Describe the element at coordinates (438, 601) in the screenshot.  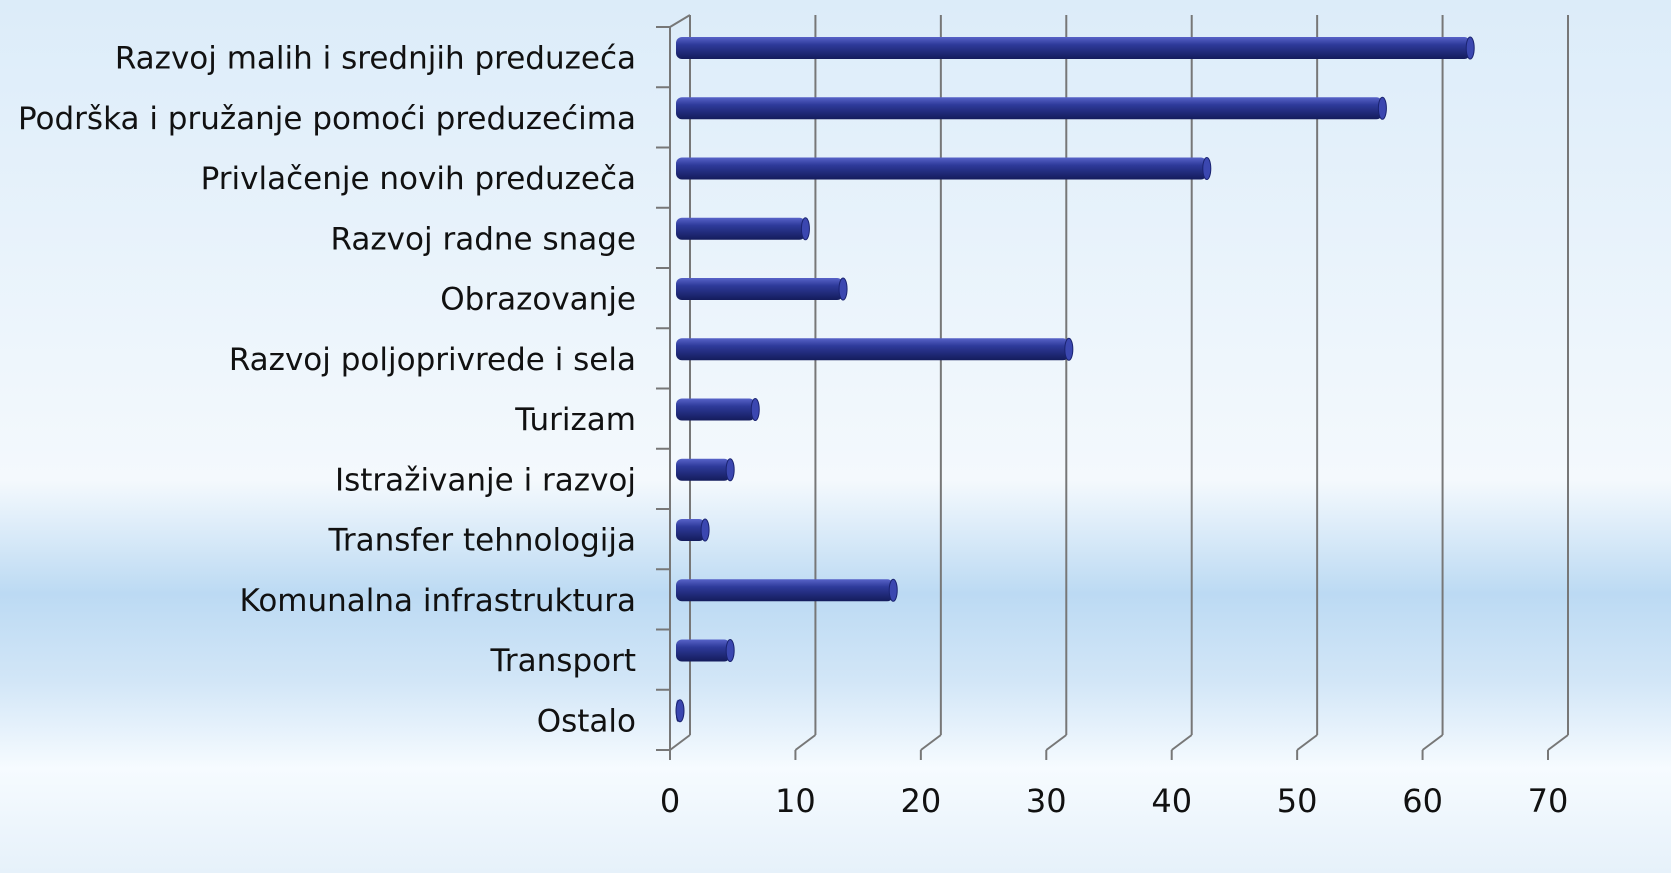
I see `y-tick-label: Komunalna infrastruktura` at that location.